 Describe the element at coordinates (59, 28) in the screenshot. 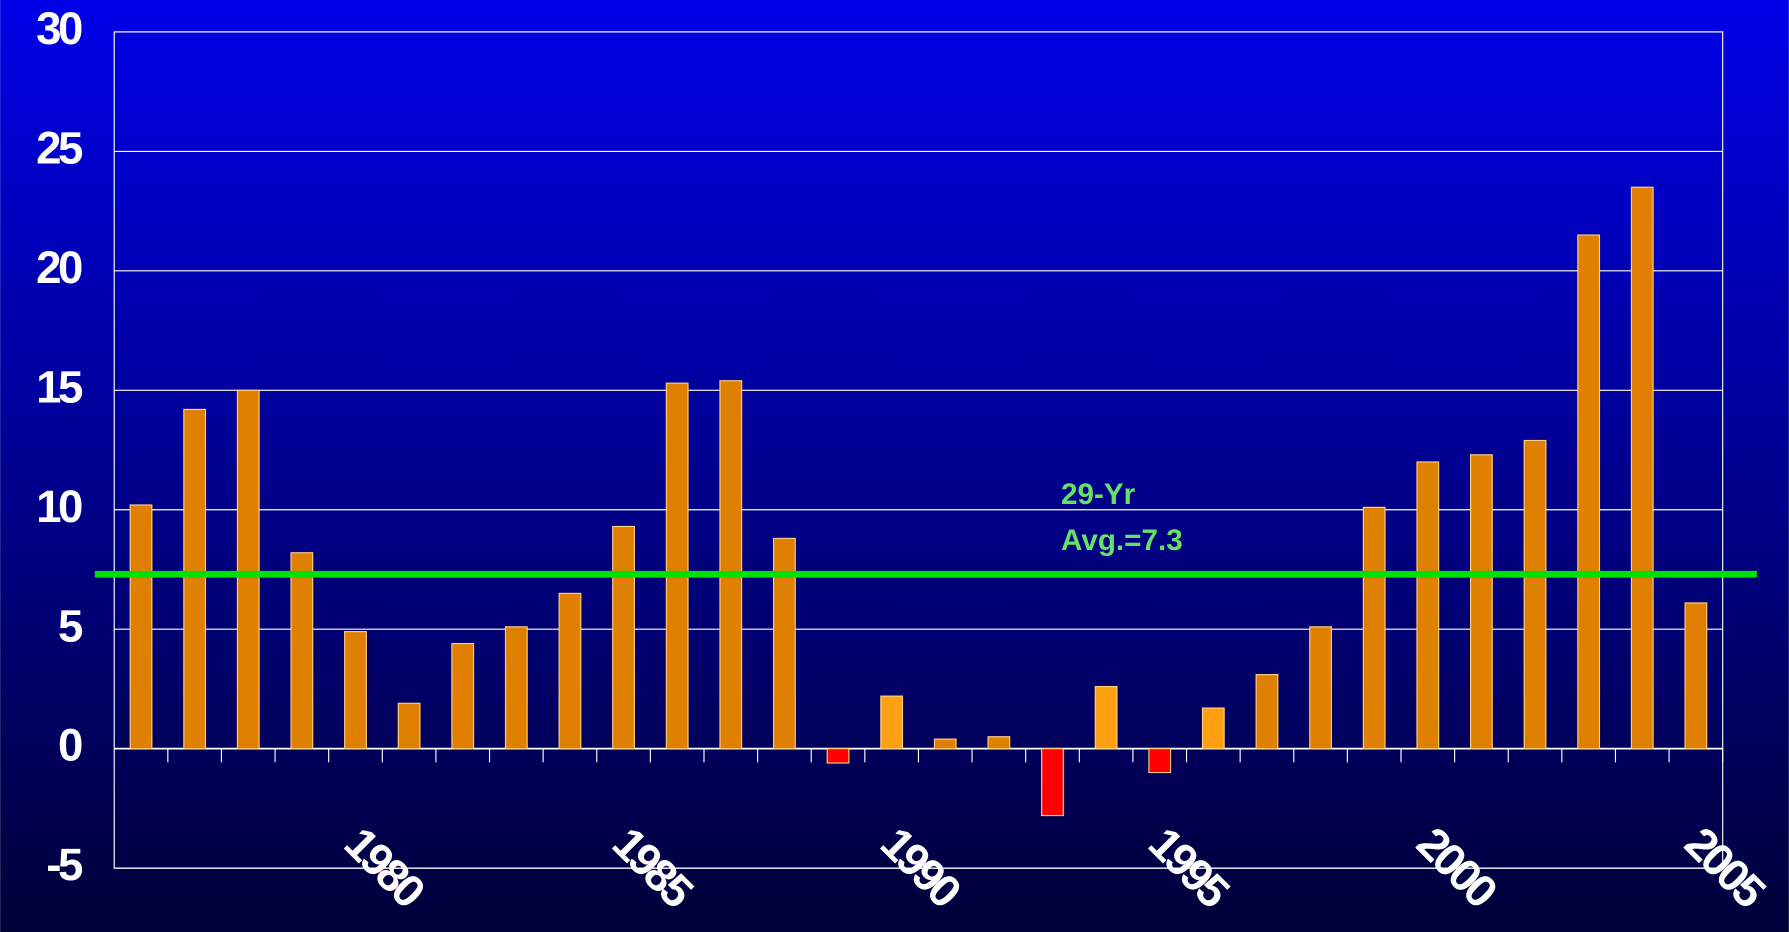

I see `y-tick-label: 30` at that location.